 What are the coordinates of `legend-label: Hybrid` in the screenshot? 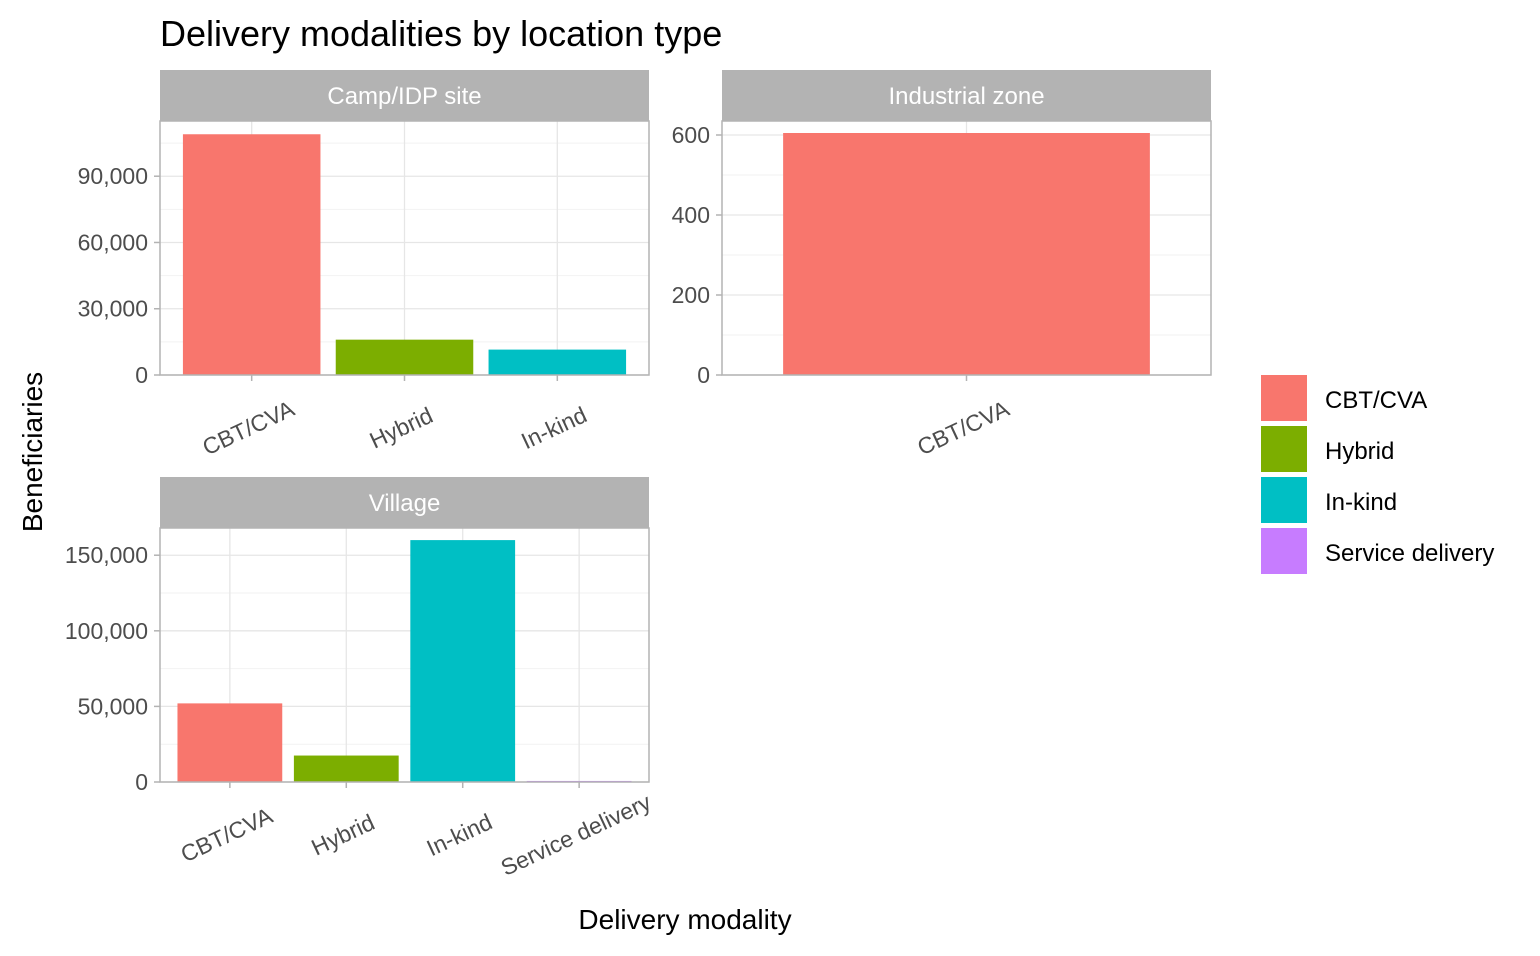 It's located at (1359, 451).